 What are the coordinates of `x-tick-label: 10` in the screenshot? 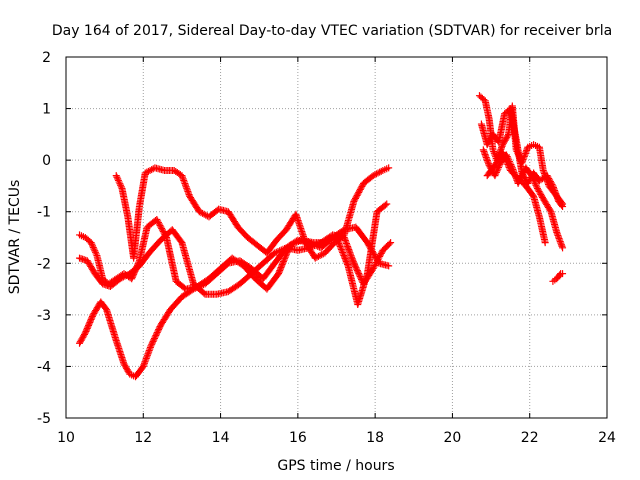 It's located at (66, 438).